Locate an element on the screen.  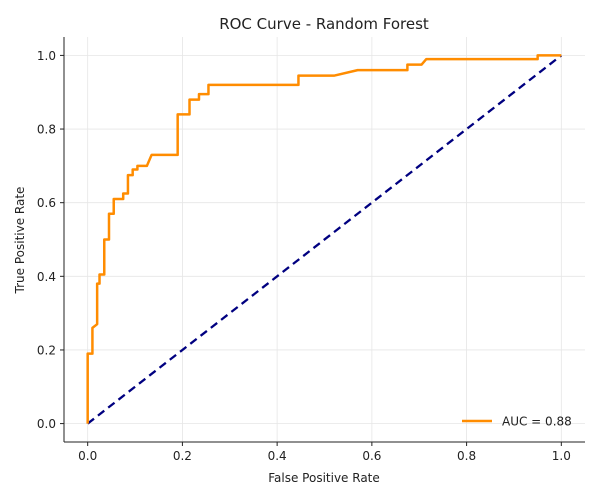
x-tick-label-1: 0.2 is located at coordinates (182, 456).